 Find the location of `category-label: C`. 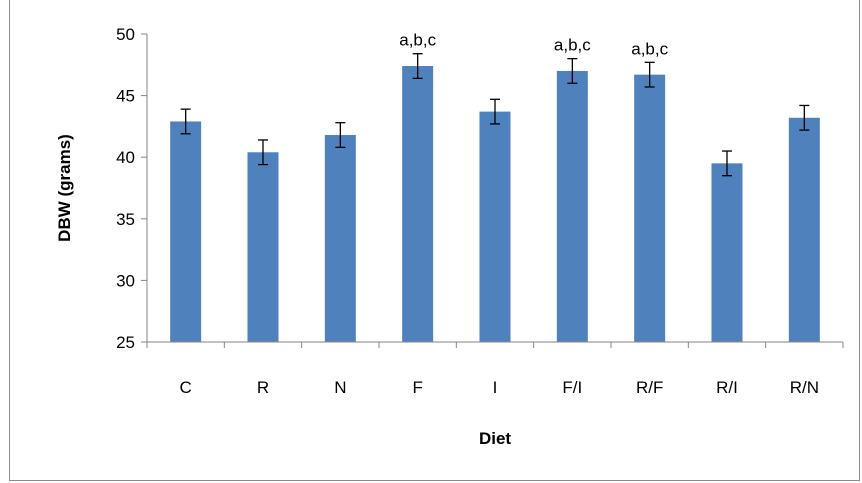

category-label: C is located at coordinates (186, 387).